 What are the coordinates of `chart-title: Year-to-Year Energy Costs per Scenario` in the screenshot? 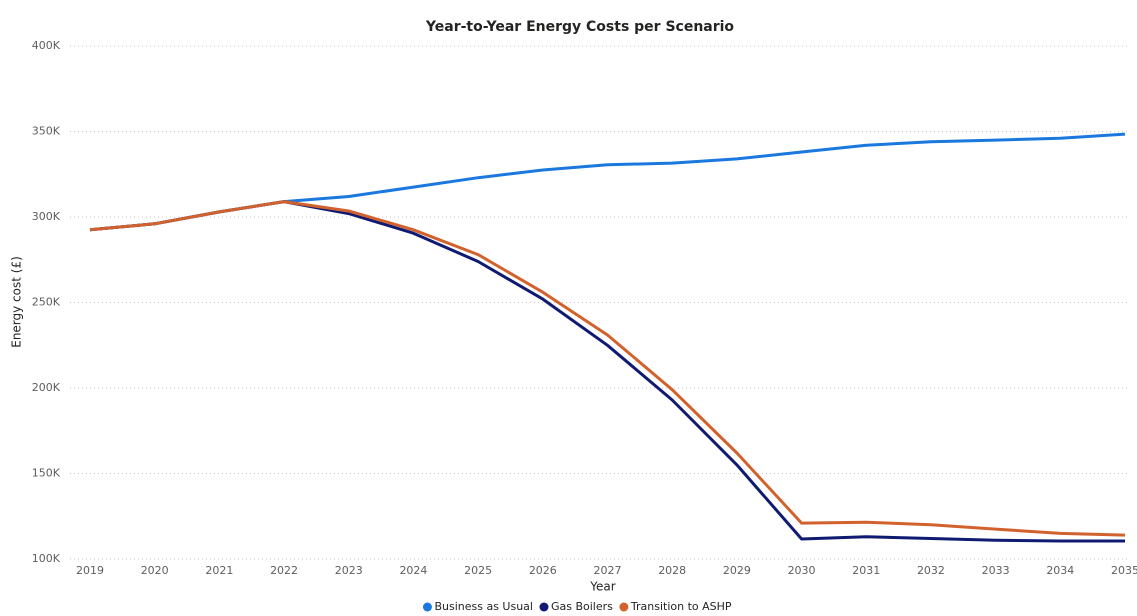 It's located at (580, 27).